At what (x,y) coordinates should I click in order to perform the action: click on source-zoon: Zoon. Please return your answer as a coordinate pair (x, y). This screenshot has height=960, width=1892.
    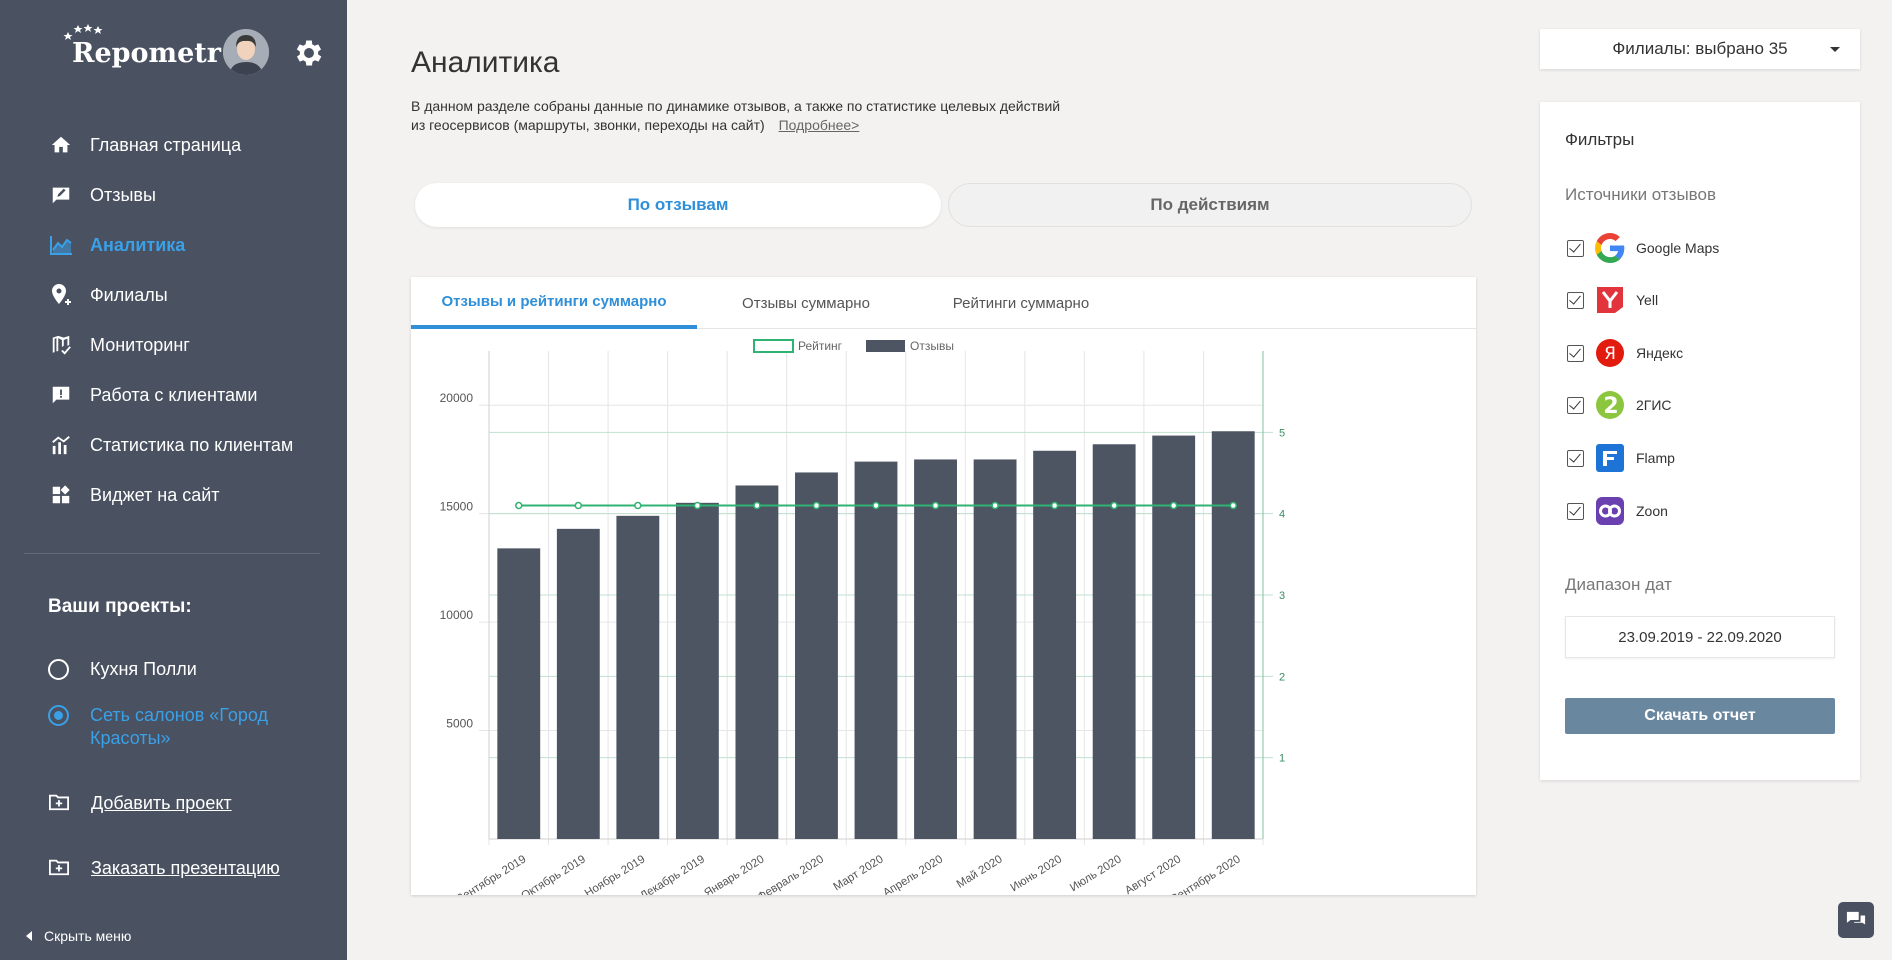
    Looking at the image, I should click on (1617, 511).